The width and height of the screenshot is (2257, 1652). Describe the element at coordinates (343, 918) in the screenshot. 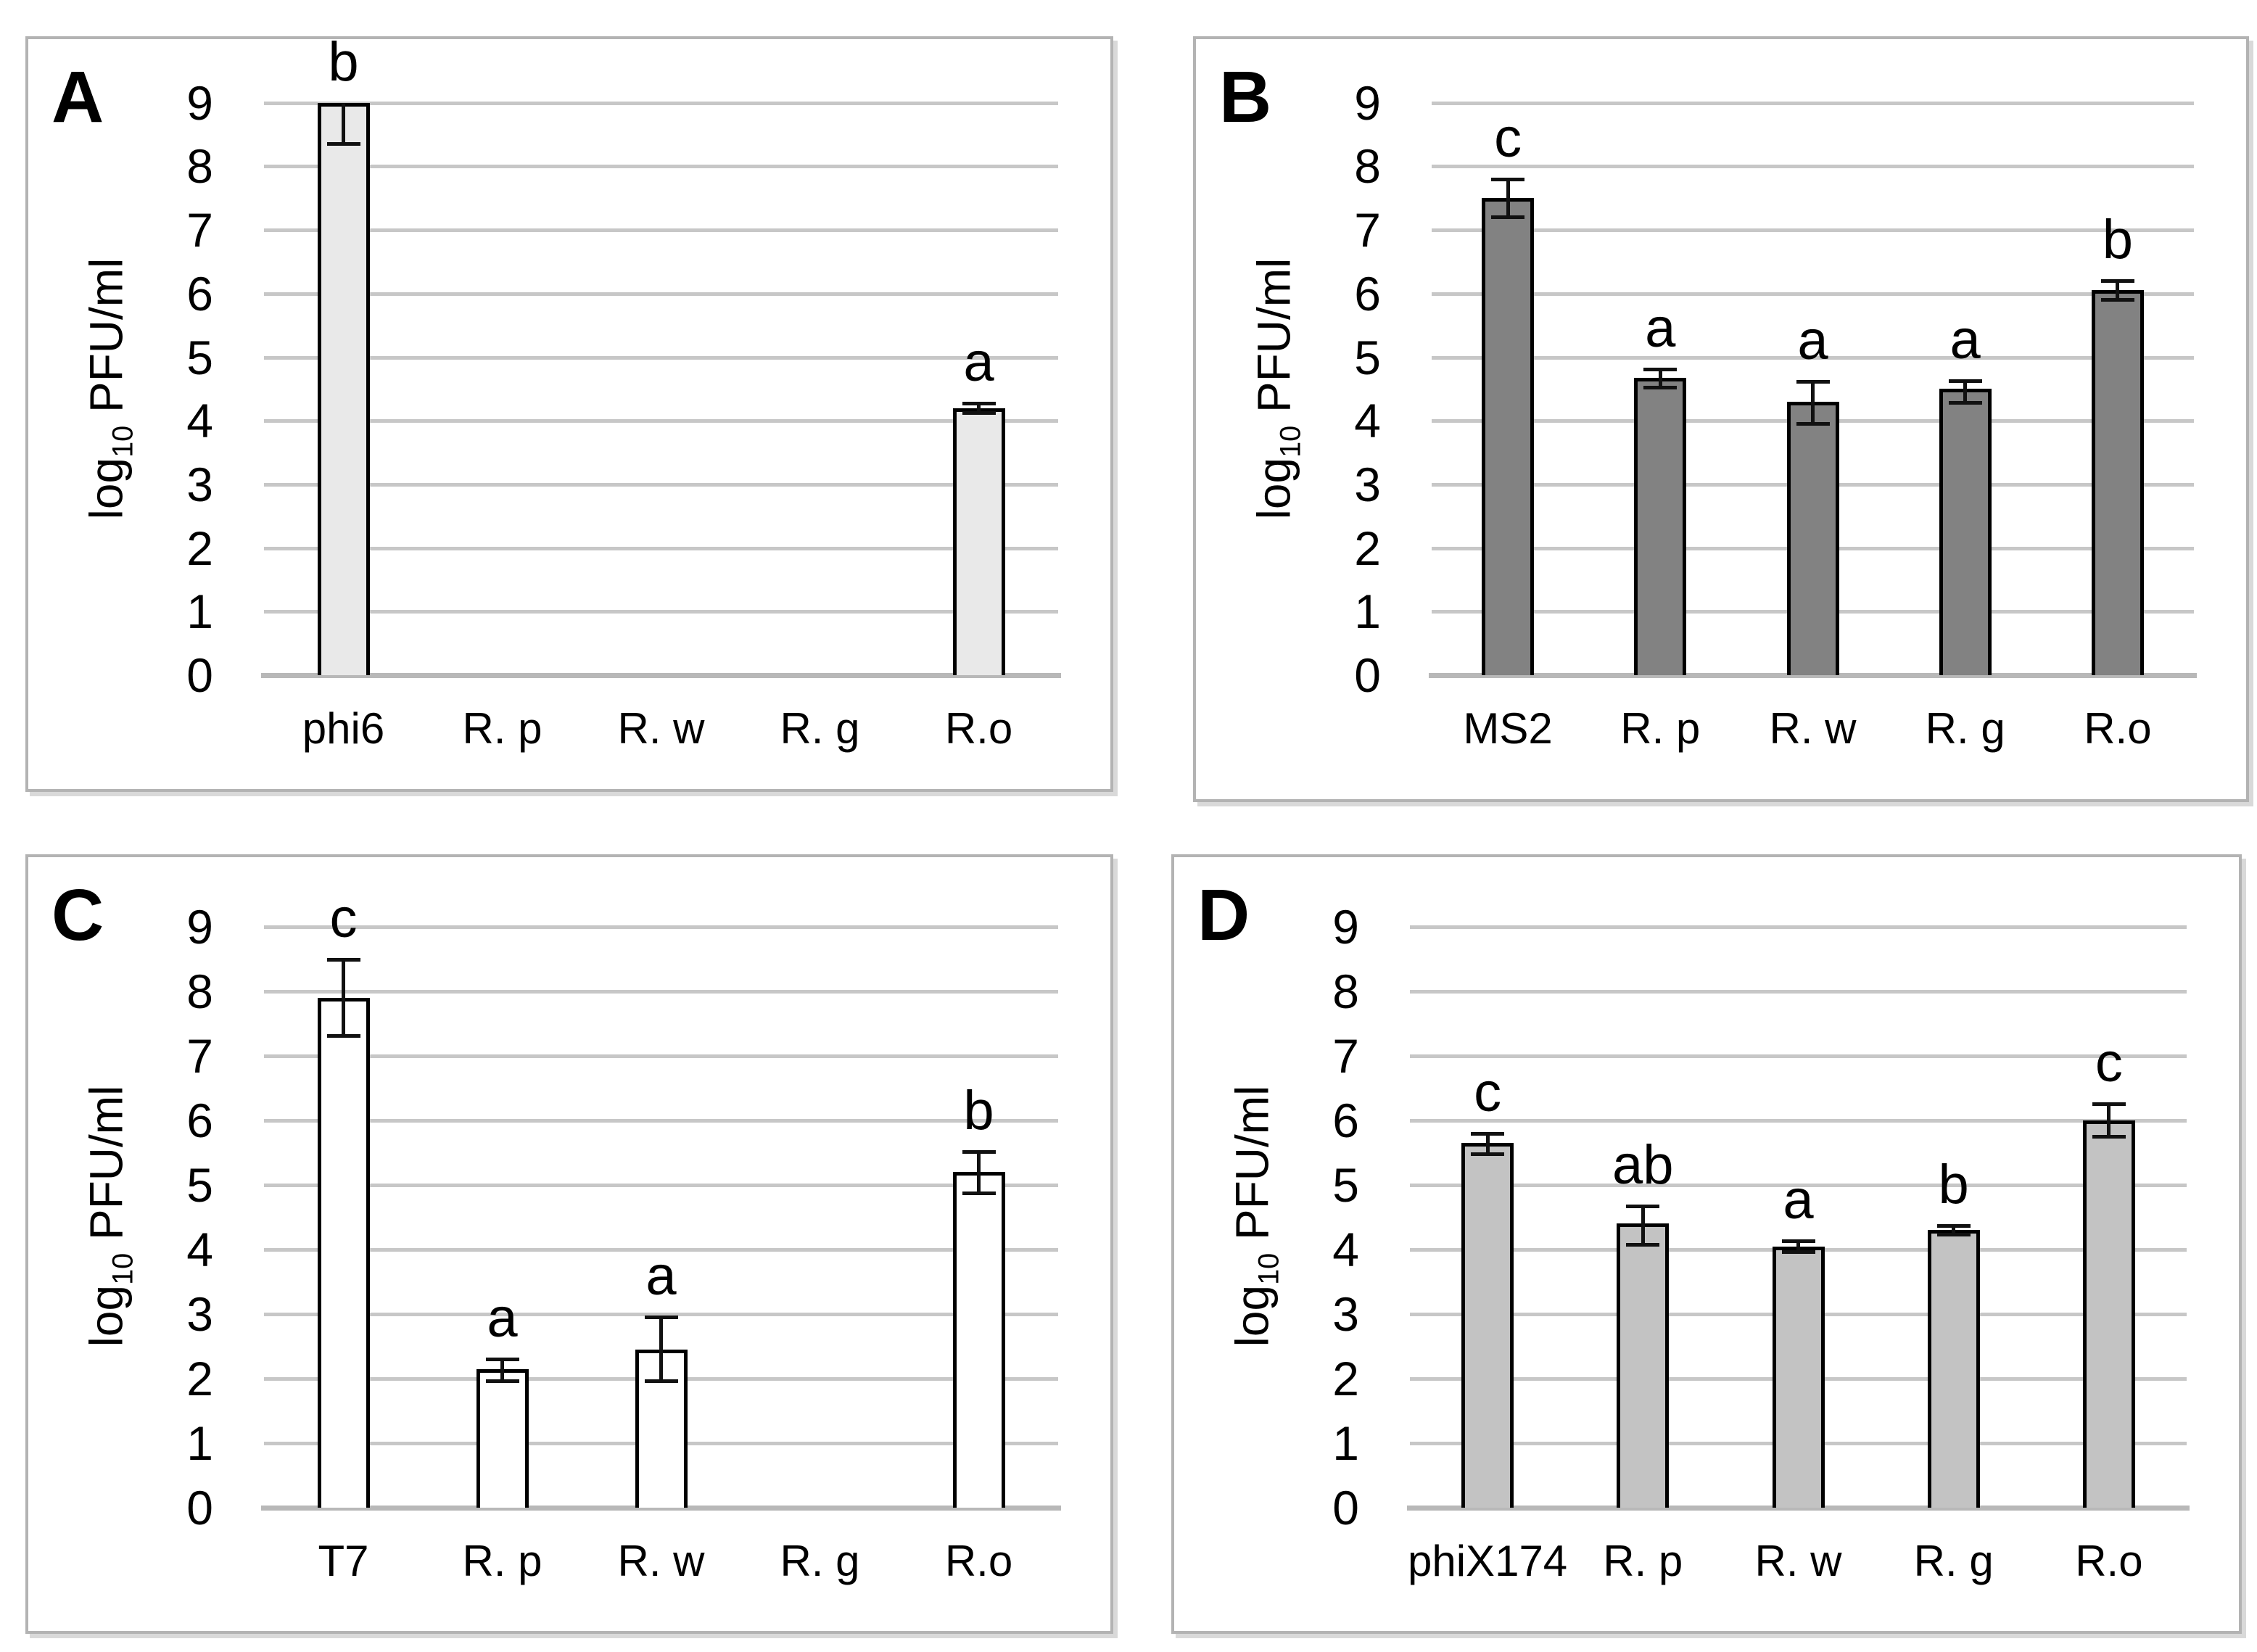

I see `significance-letter: c` at that location.